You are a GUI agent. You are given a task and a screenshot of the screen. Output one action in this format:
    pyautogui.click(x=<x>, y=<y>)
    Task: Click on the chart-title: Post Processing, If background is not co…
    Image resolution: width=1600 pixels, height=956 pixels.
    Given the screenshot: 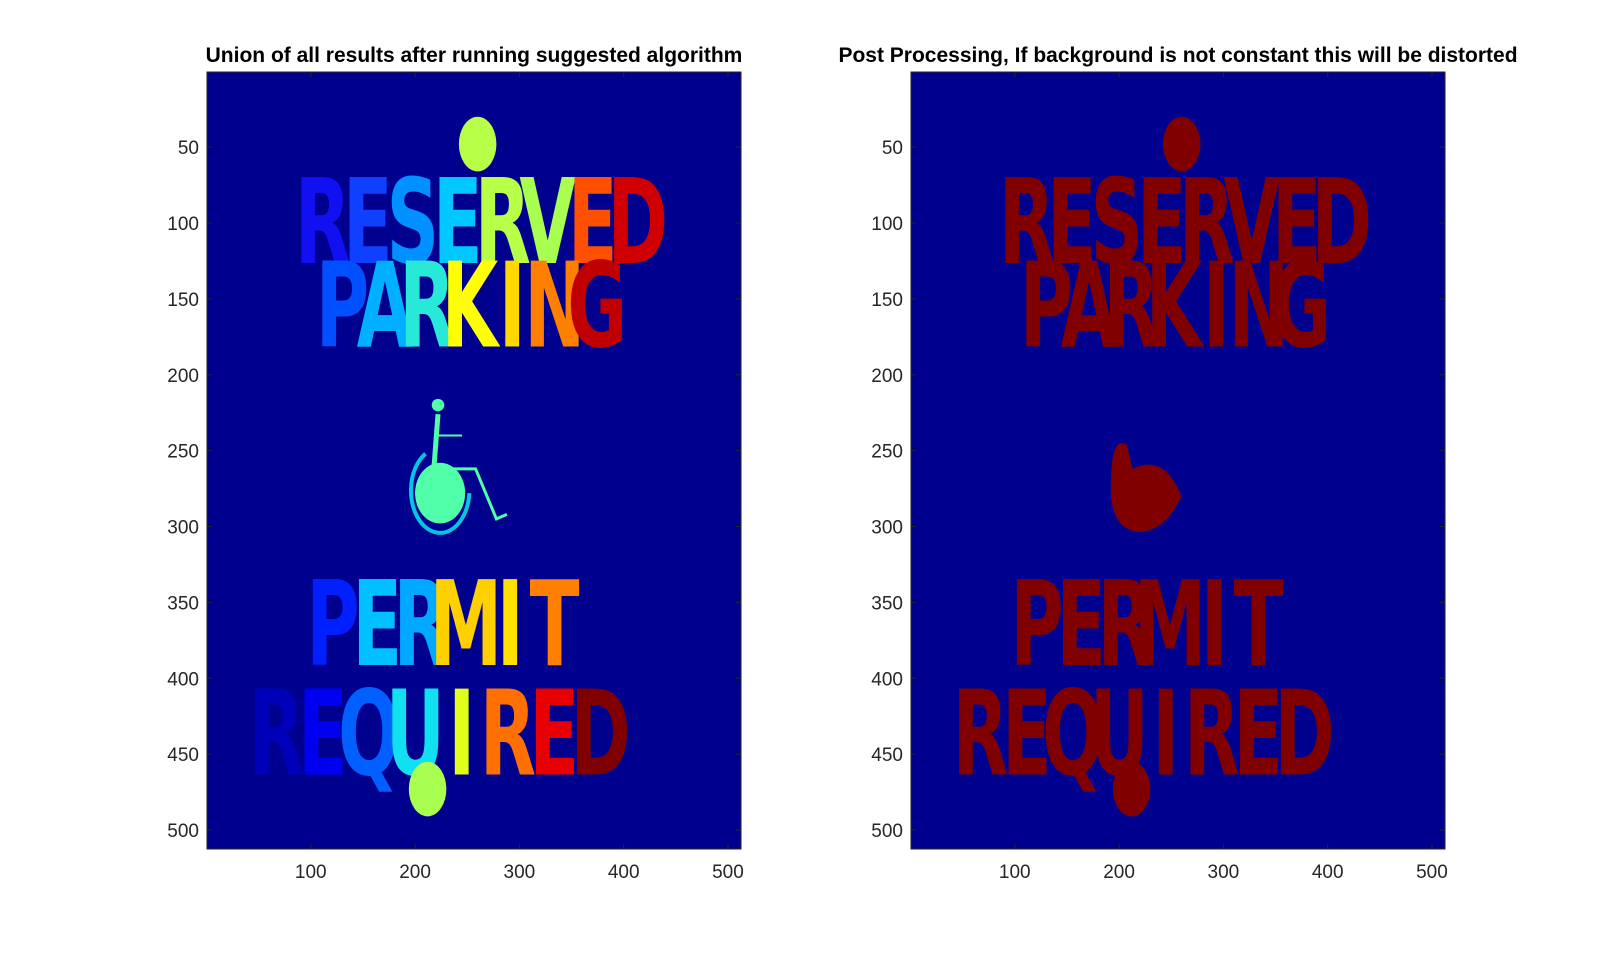 What is the action you would take?
    pyautogui.click(x=1177, y=55)
    